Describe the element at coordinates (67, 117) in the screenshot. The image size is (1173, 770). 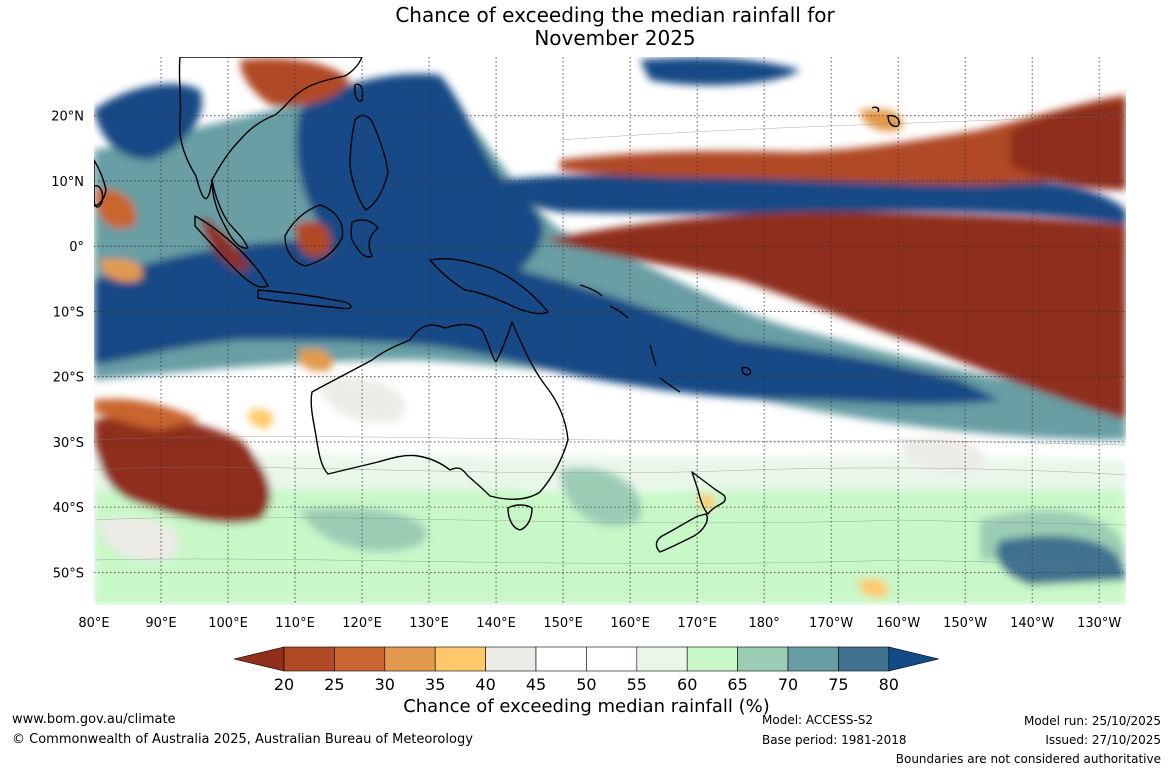
I see `lat-tick-label: 20°N` at that location.